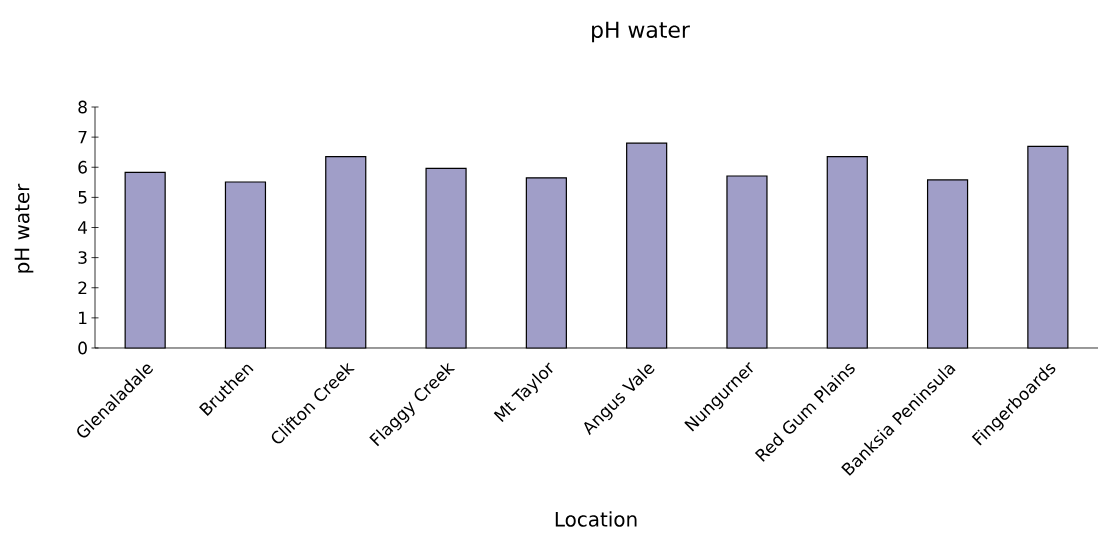 This screenshot has width=1099, height=539. Describe the element at coordinates (82, 288) in the screenshot. I see `y-tick-label: 2` at that location.